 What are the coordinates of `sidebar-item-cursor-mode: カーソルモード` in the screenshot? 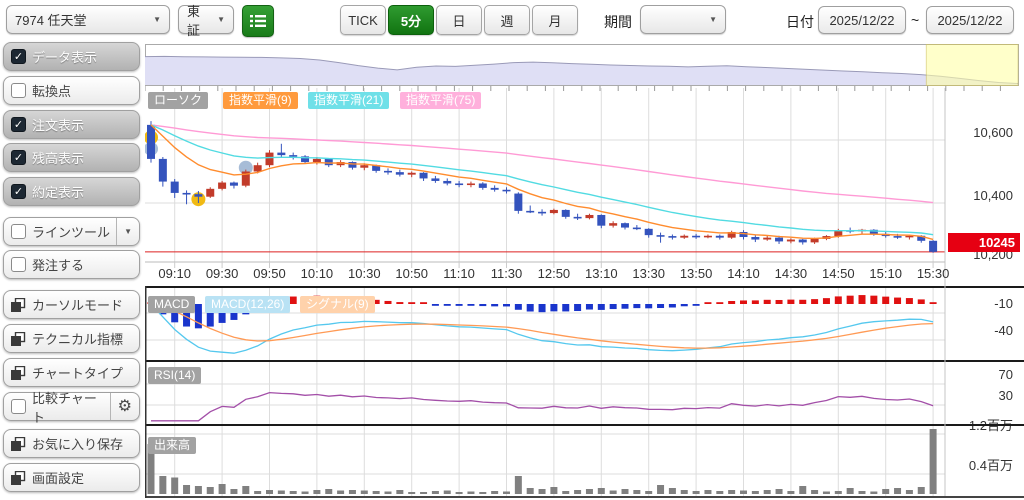 It's located at (71, 304).